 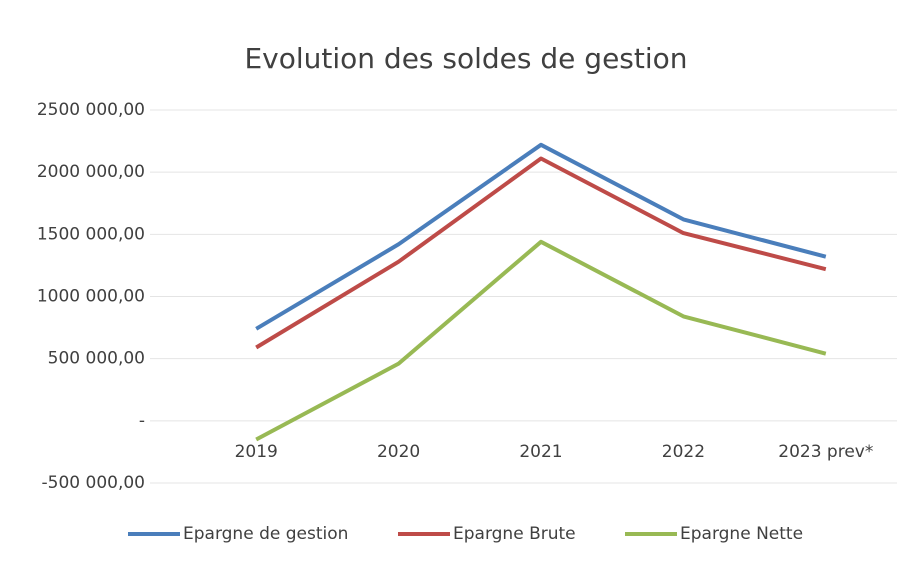 What do you see at coordinates (514, 534) in the screenshot?
I see `legend-label: Epargne Brute` at bounding box center [514, 534].